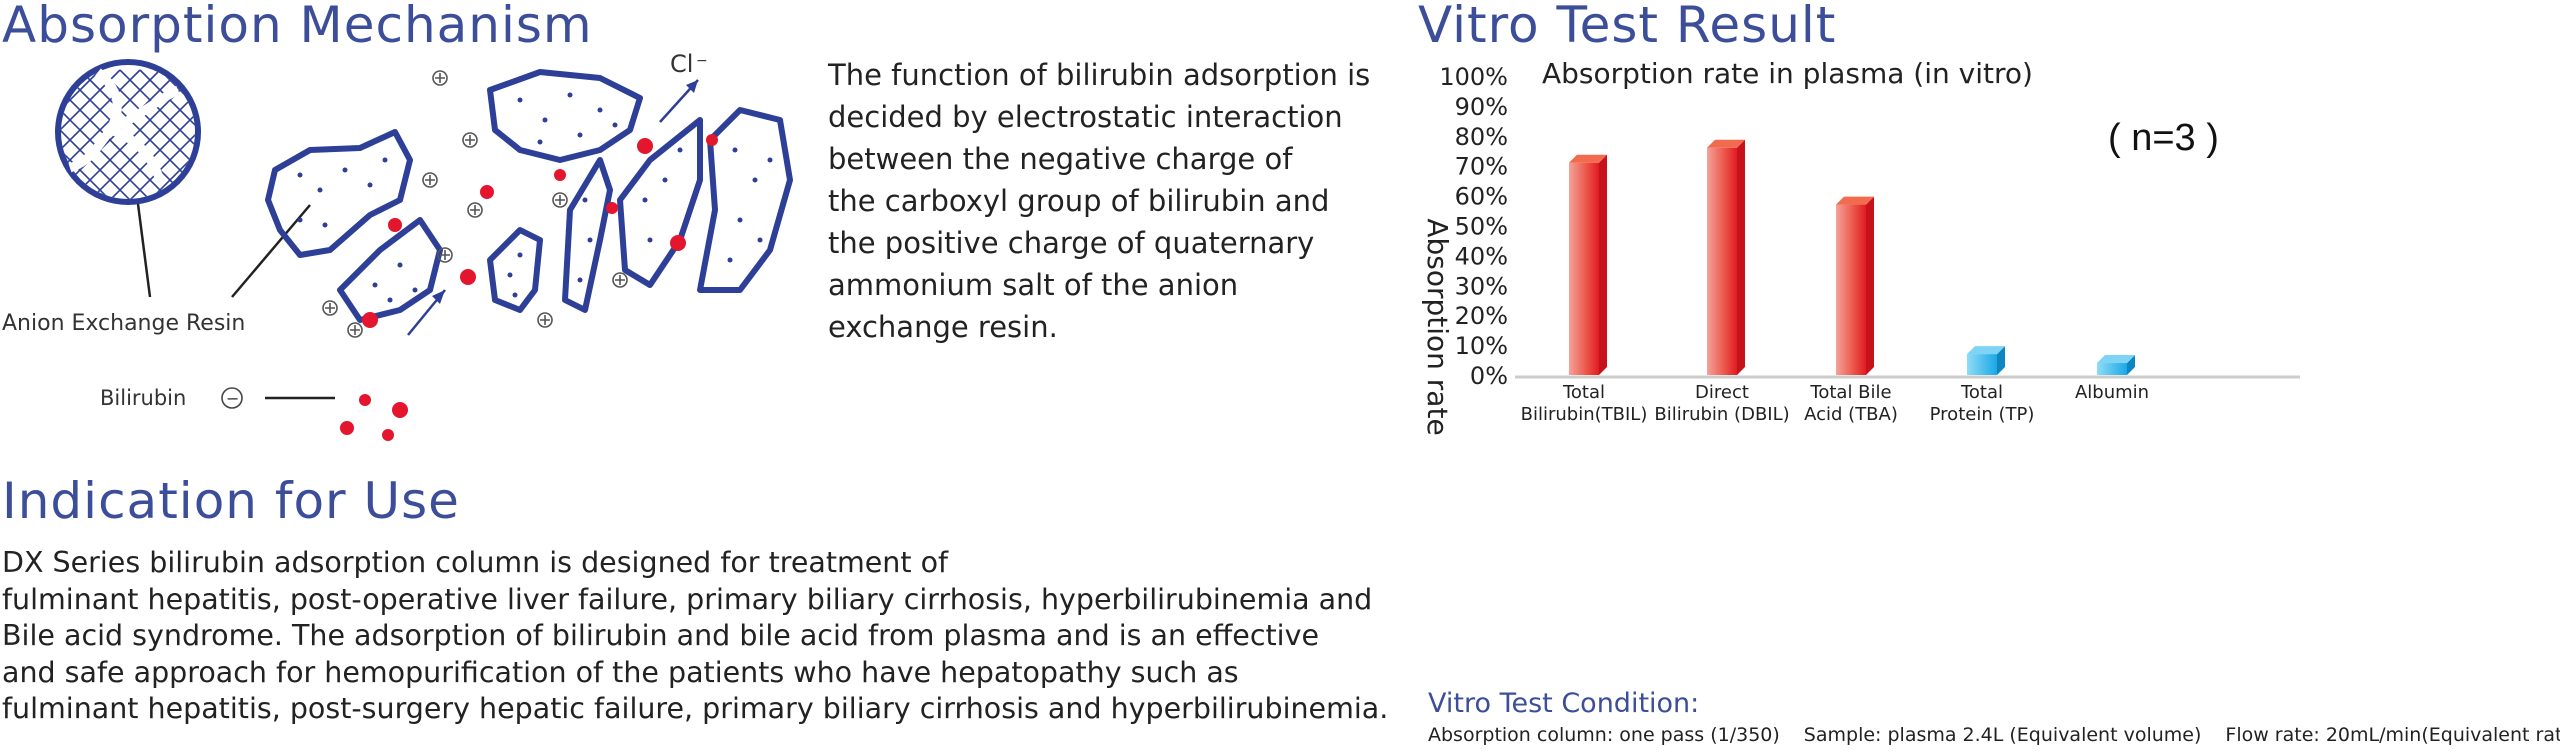  Describe the element at coordinates (1099, 75) in the screenshot. I see `mechanism-line: The function of bilirubin adsorption is` at that location.